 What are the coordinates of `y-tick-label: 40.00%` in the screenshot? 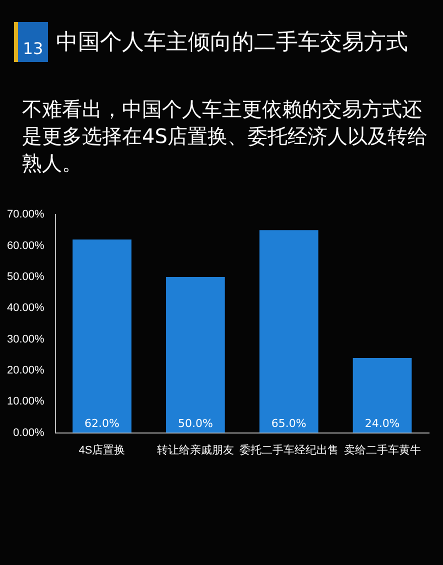 It's located at (25, 308).